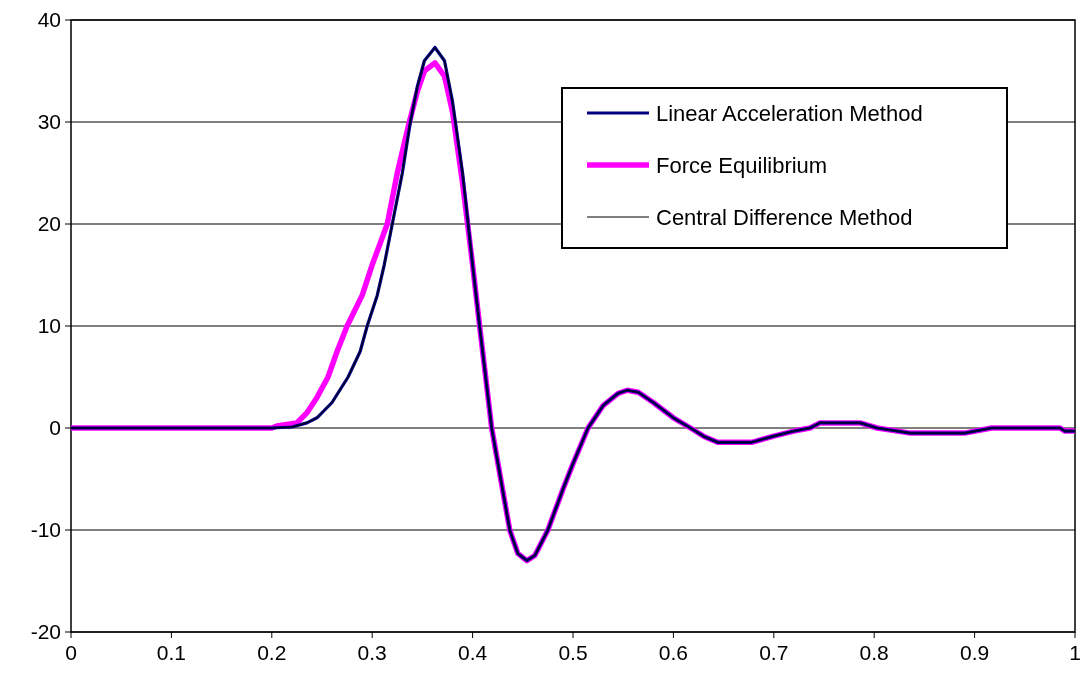 The width and height of the screenshot is (1081, 685). What do you see at coordinates (49, 325) in the screenshot?
I see `y-tick-label: 10` at bounding box center [49, 325].